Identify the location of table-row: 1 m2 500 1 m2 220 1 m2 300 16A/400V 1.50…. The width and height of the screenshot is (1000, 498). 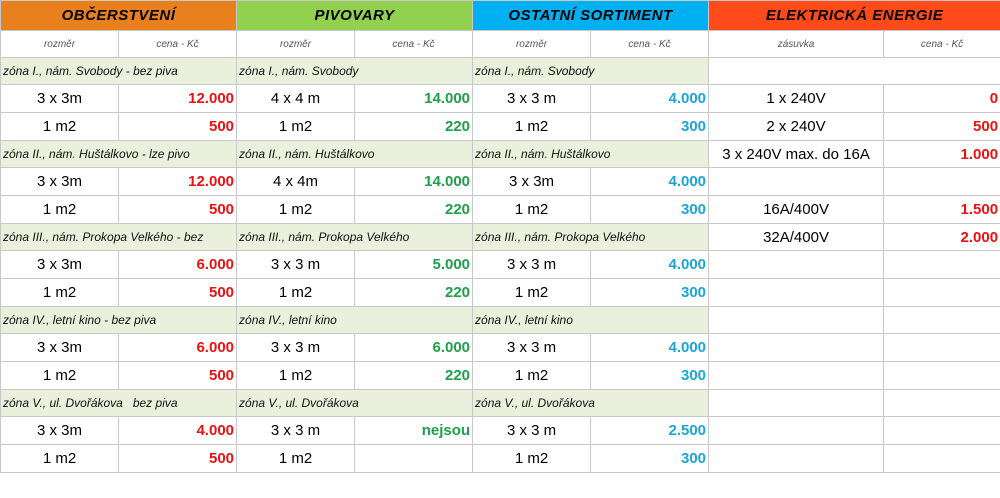
(500, 209).